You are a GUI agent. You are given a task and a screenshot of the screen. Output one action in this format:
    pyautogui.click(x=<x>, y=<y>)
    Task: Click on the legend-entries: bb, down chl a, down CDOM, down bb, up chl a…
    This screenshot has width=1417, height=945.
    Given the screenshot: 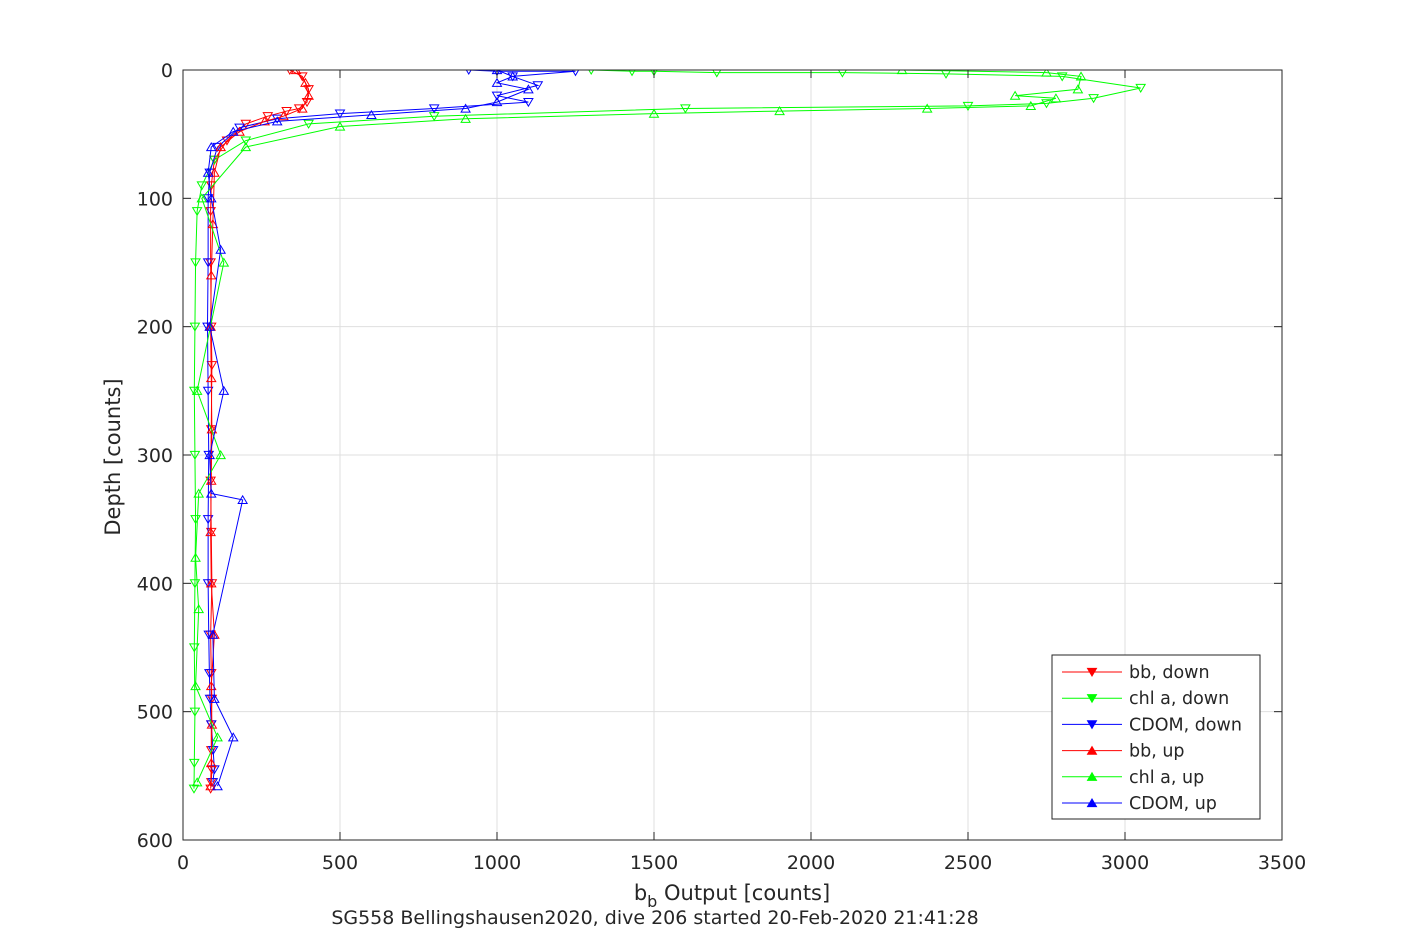 What is the action you would take?
    pyautogui.click(x=1152, y=738)
    